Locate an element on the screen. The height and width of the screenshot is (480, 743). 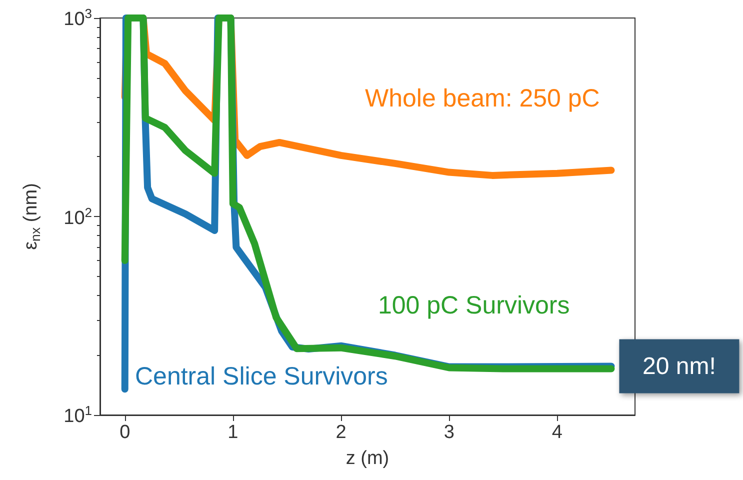
y-tick-label: 10$^{2}$ is located at coordinates (78, 216).